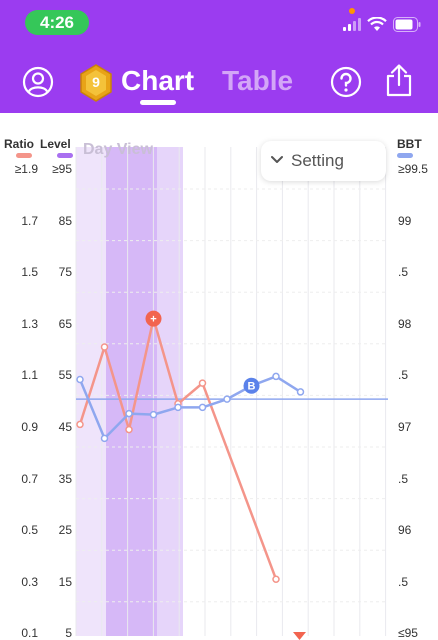 Image resolution: width=438 pixels, height=640 pixels. I want to click on level-tick-label: ≥95, so click(62, 169).